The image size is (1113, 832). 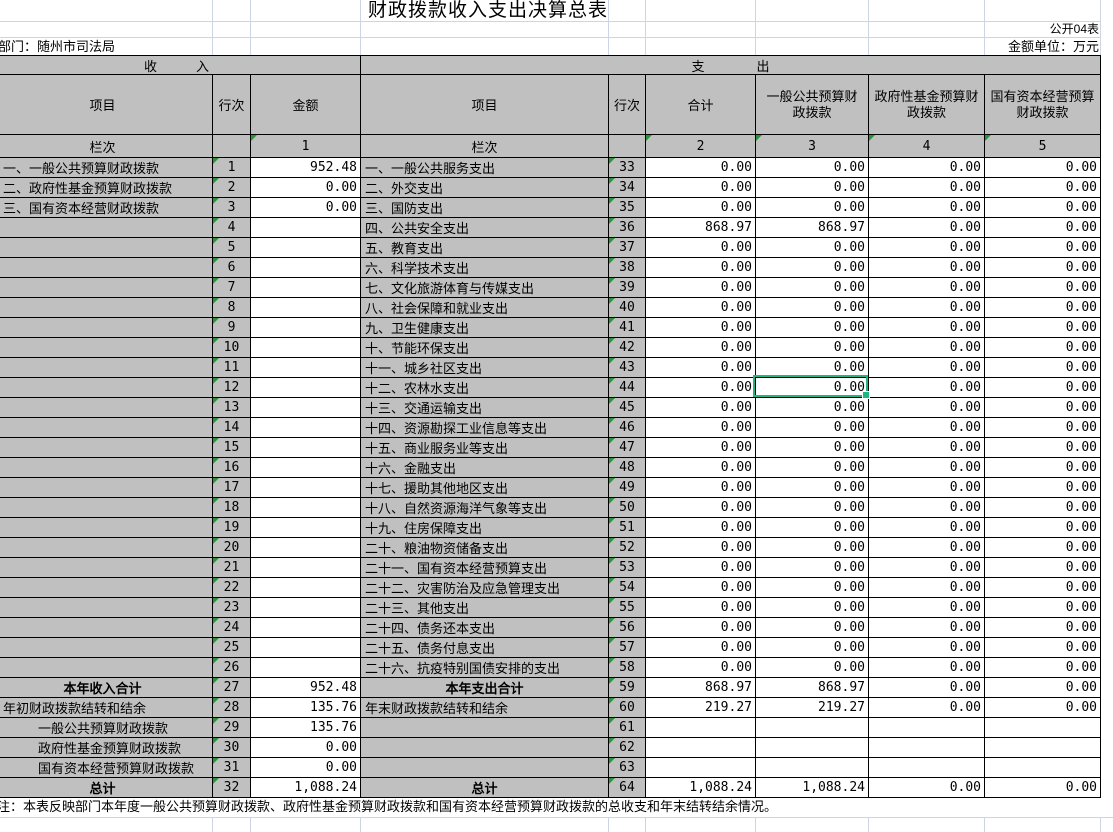 What do you see at coordinates (232, 168) in the screenshot?
I see `cell-income-rowno: 1` at bounding box center [232, 168].